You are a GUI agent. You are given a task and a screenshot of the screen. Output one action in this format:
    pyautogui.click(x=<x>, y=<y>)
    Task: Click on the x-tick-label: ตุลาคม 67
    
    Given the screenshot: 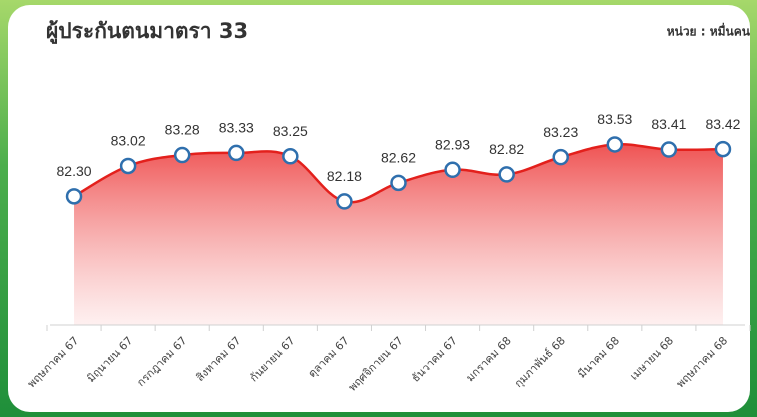 What is the action you would take?
    pyautogui.click(x=329, y=357)
    